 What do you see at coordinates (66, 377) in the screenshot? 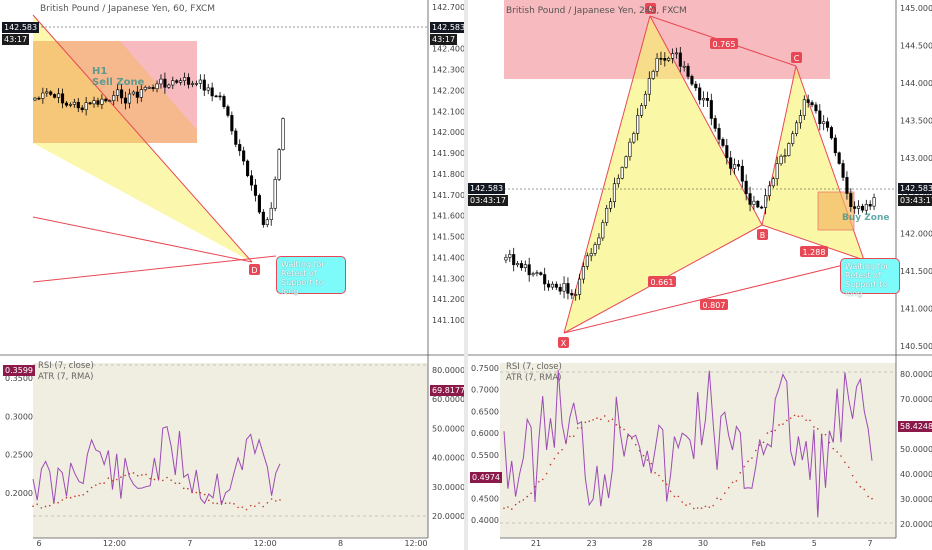
I see `h1-atr-legend: ATR (7, RMA)` at bounding box center [66, 377].